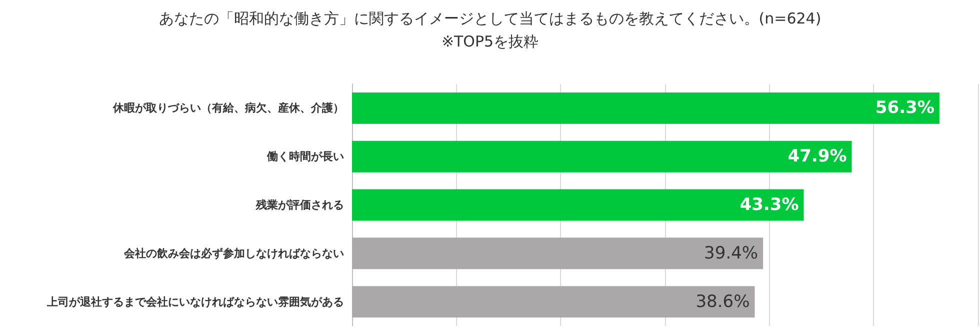 This screenshot has width=980, height=334. Describe the element at coordinates (228, 108) in the screenshot. I see `y-tick-label: 休暇が取りづらい（有給、病欠、産休、介護）` at that location.